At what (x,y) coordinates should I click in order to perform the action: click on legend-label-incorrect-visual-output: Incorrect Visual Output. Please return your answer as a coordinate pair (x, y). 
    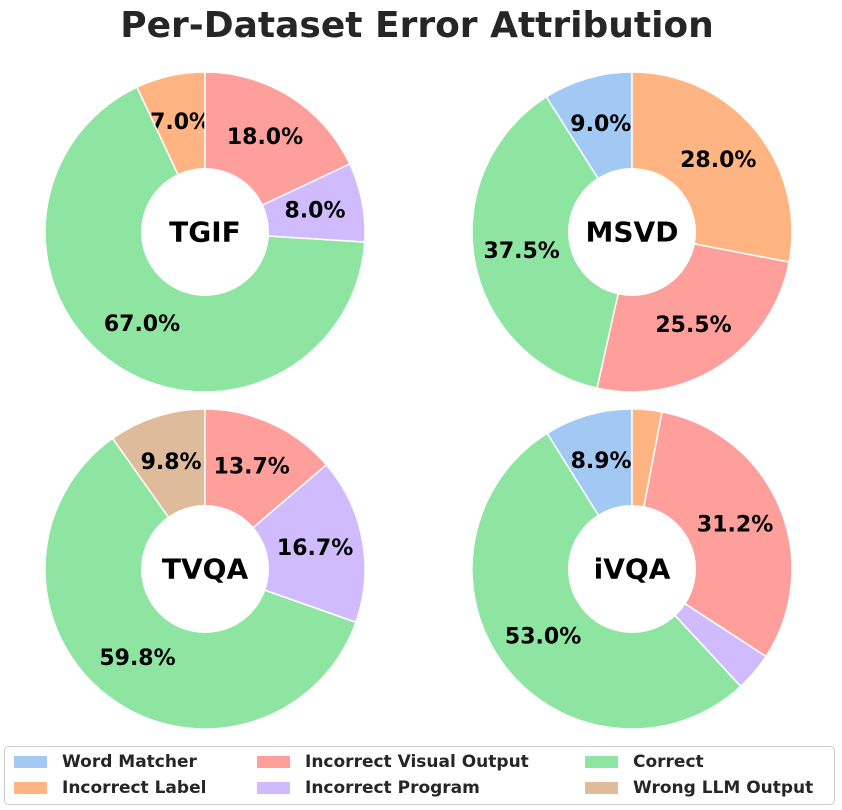
    Looking at the image, I should click on (417, 762).